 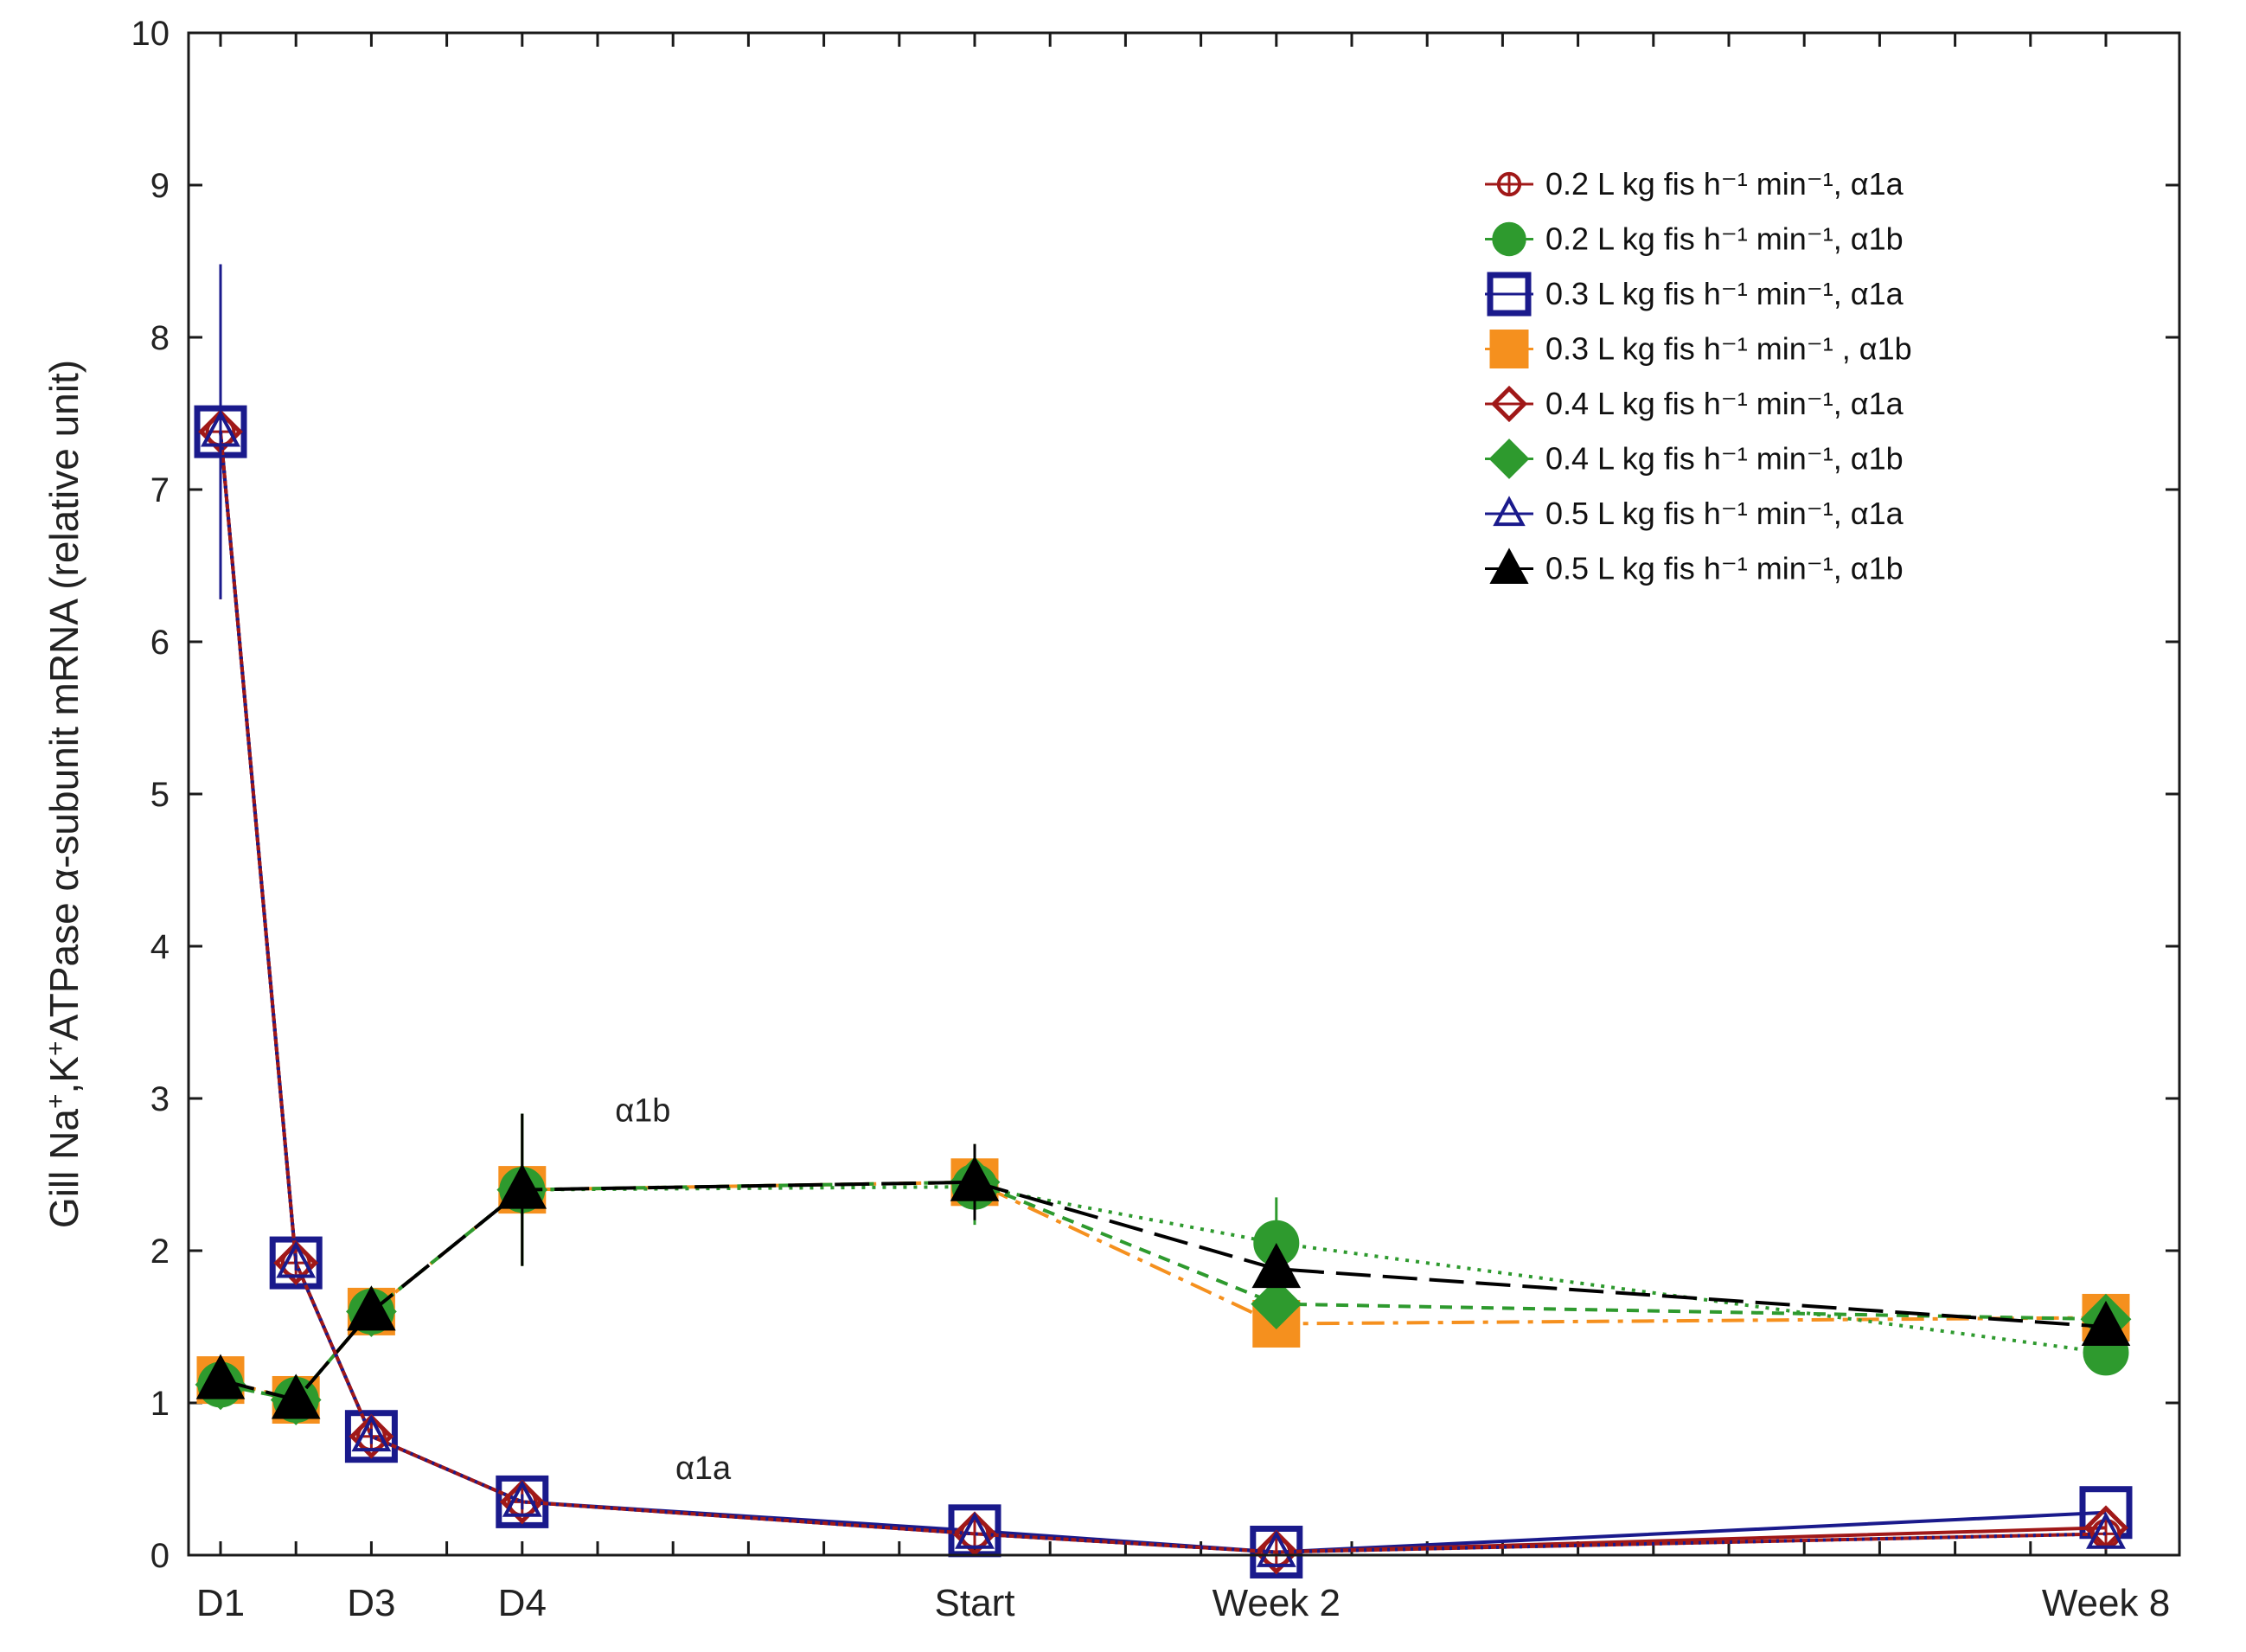 I want to click on legend-item: 0.4 L kg fis h⁻¹ min⁻¹, α1b, so click(x=1694, y=459).